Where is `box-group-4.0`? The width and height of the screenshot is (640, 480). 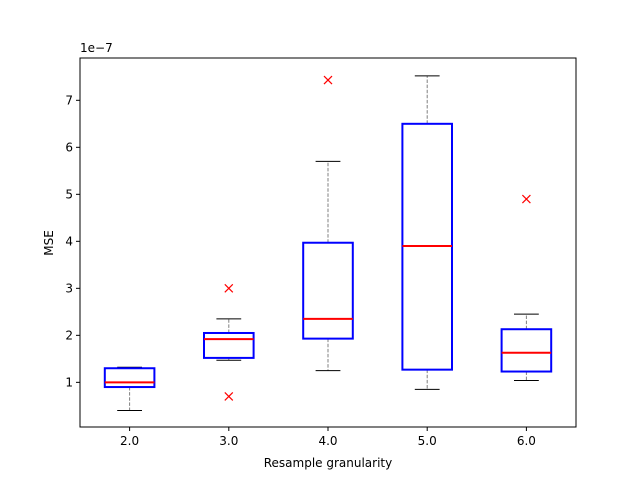
box-group-4.0 is located at coordinates (328, 223).